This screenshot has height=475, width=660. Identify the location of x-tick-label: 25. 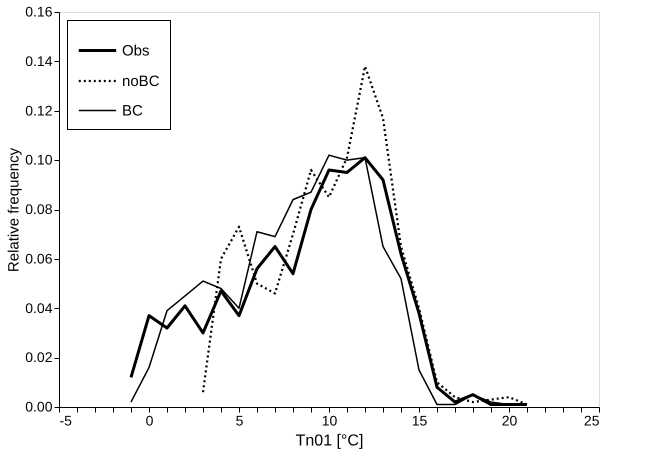
(592, 420).